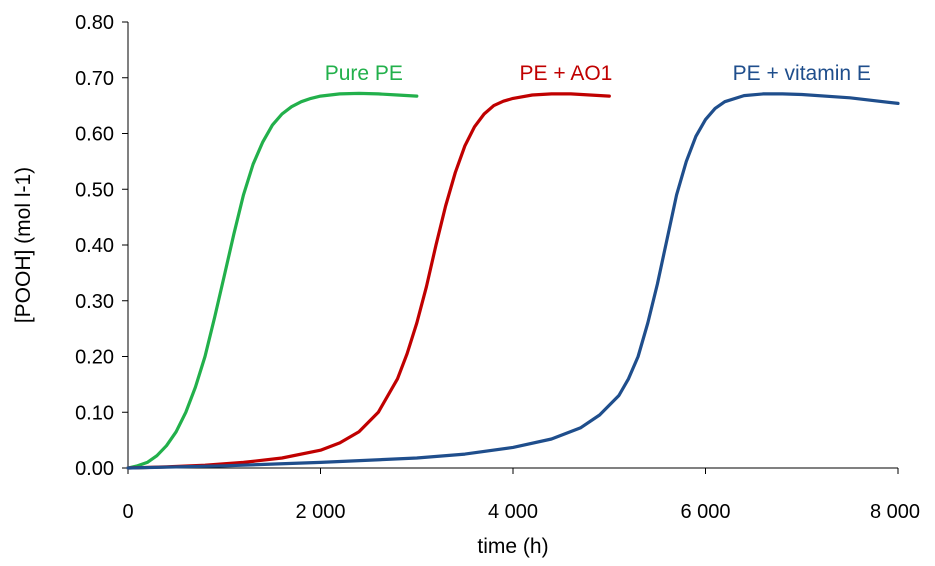 This screenshot has width=935, height=566. What do you see at coordinates (513, 512) in the screenshot?
I see `x-tick-label: 4 000` at bounding box center [513, 512].